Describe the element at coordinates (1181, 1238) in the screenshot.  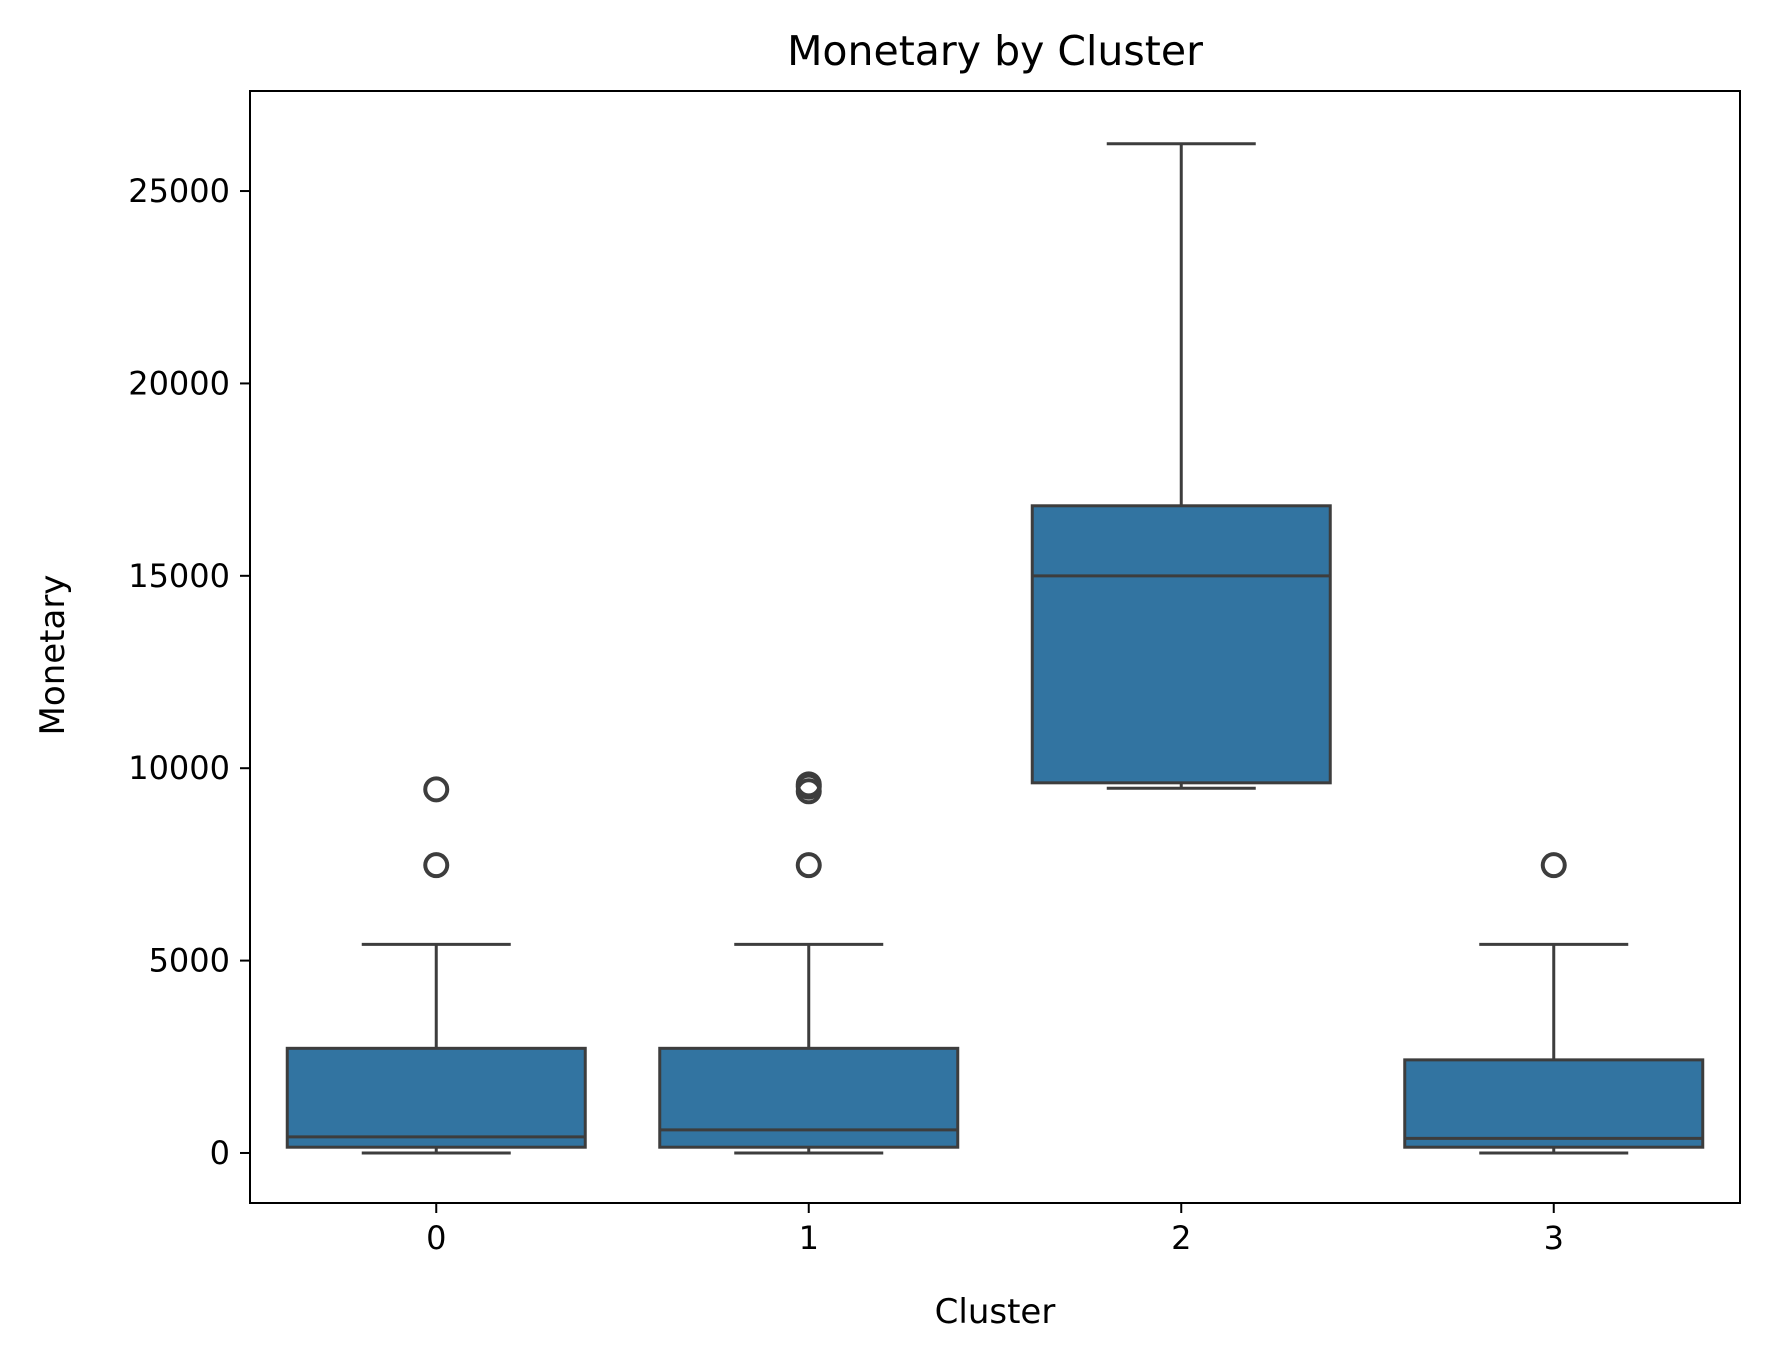
I see `x-tick-label: 2` at that location.